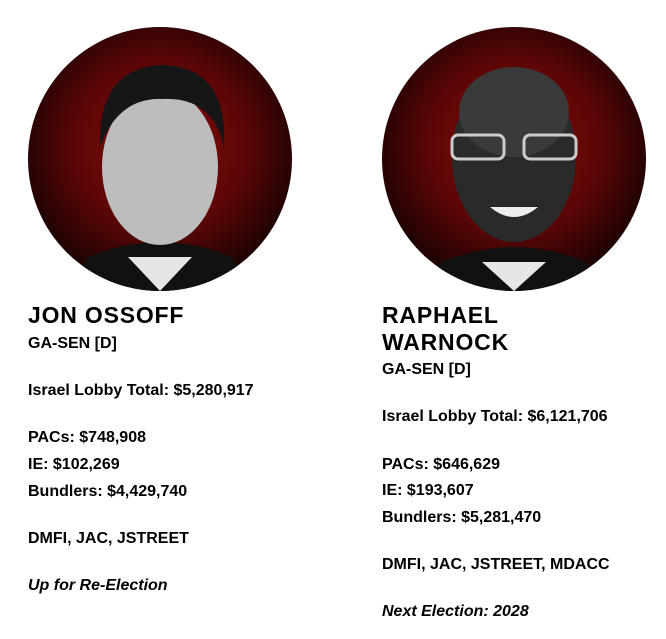 This screenshot has height=639, width=666. I want to click on bundlers: Bundlers: $5,281,470, so click(462, 517).